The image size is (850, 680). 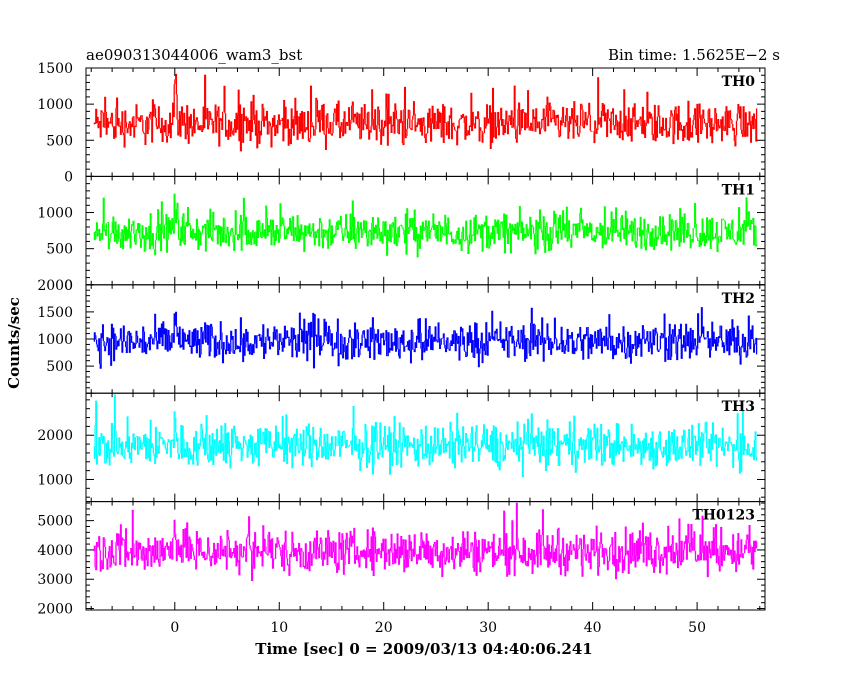 What do you see at coordinates (174, 628) in the screenshot?
I see `x-tick-label: 0` at bounding box center [174, 628].